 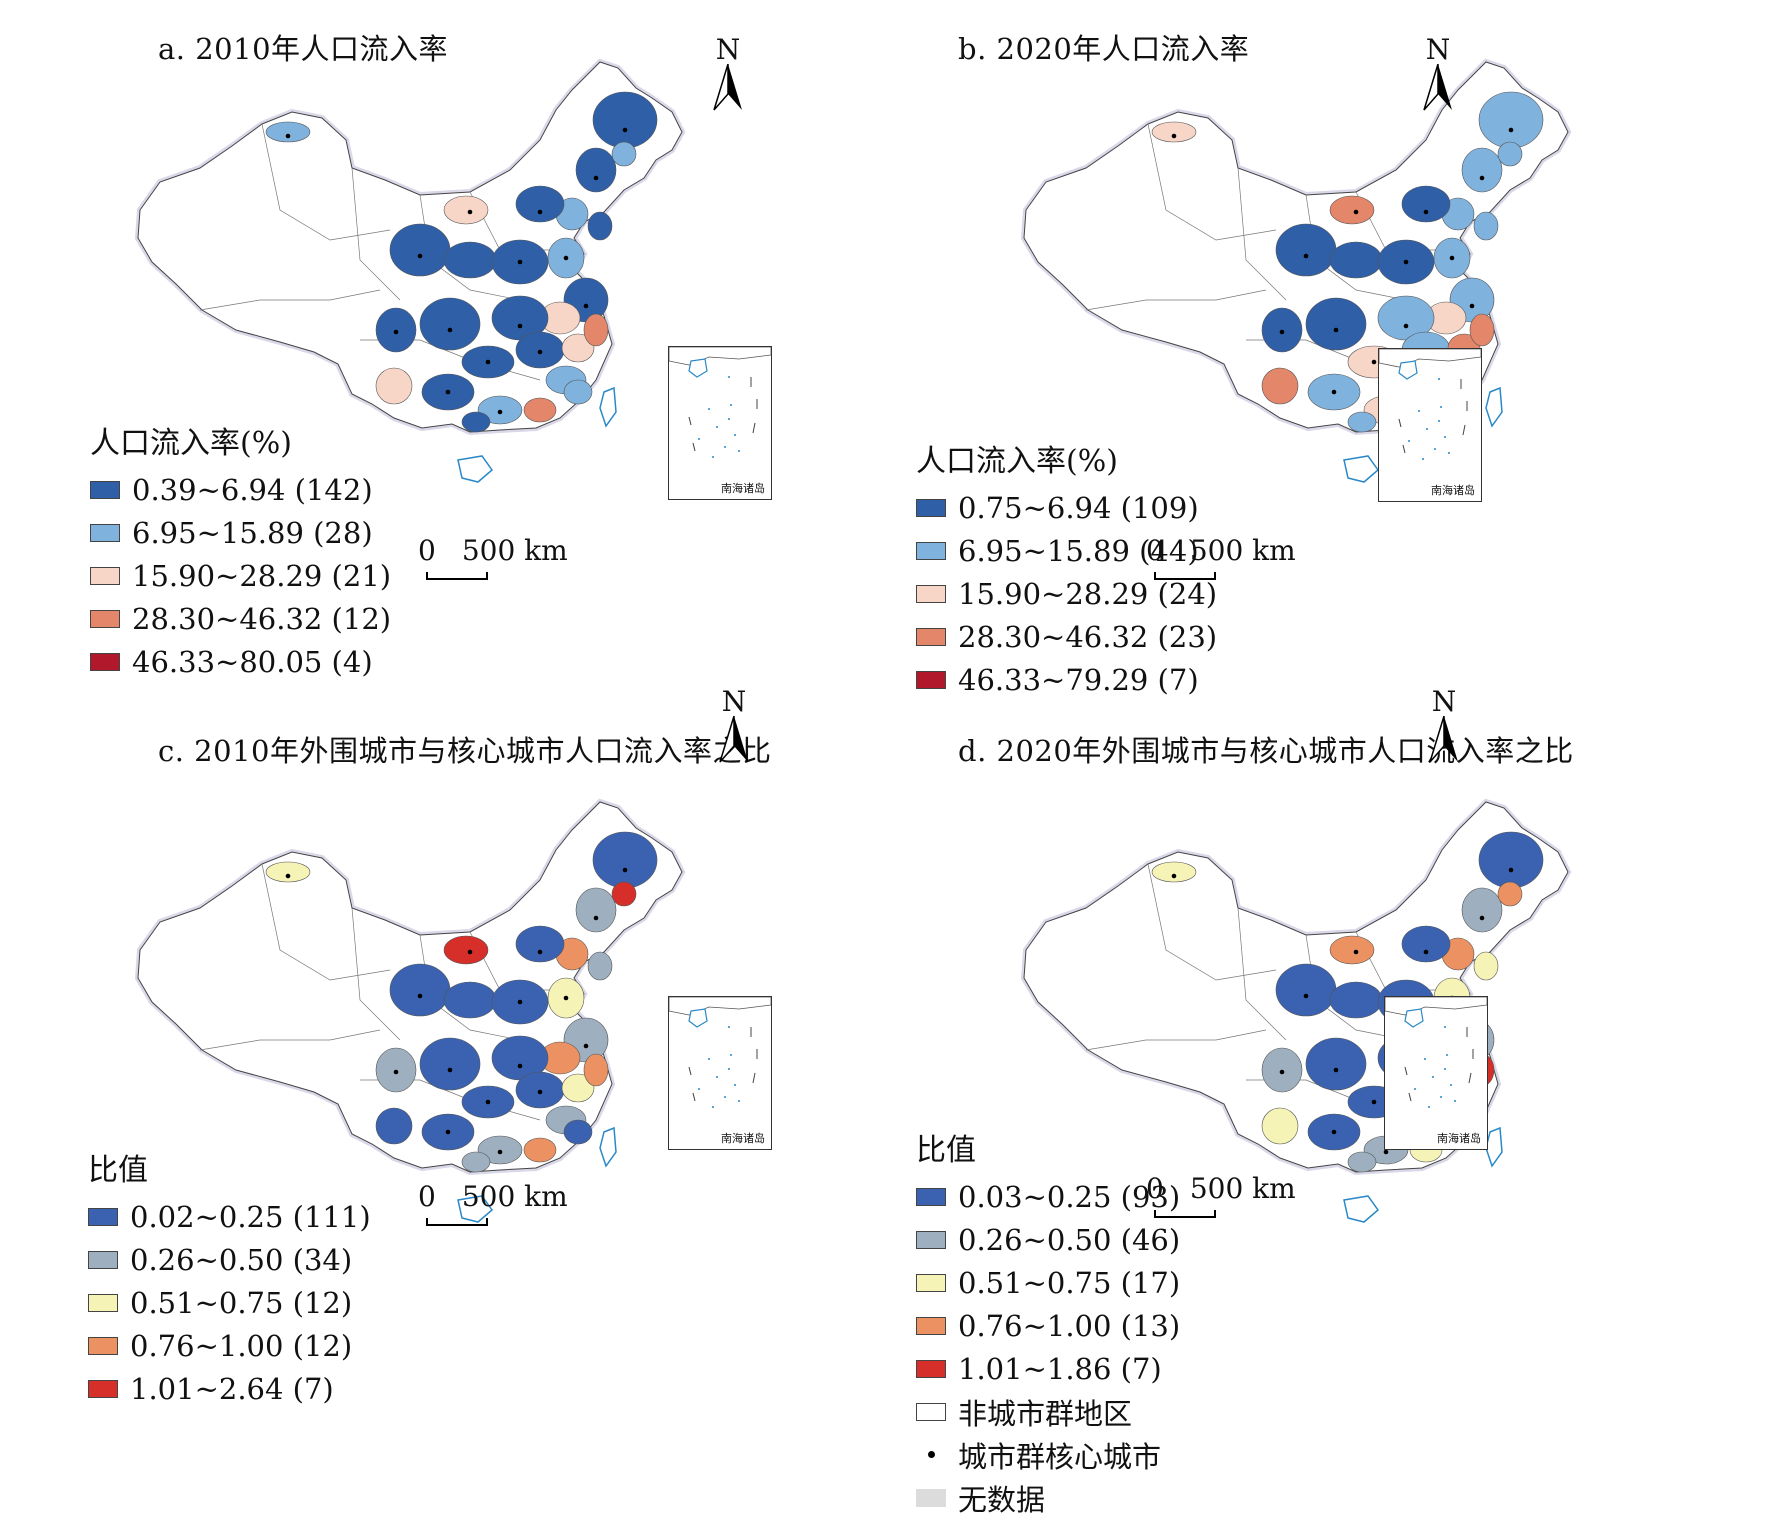 What do you see at coordinates (262, 618) in the screenshot?
I see `legend-label: 28.30~46.32 (12)` at bounding box center [262, 618].